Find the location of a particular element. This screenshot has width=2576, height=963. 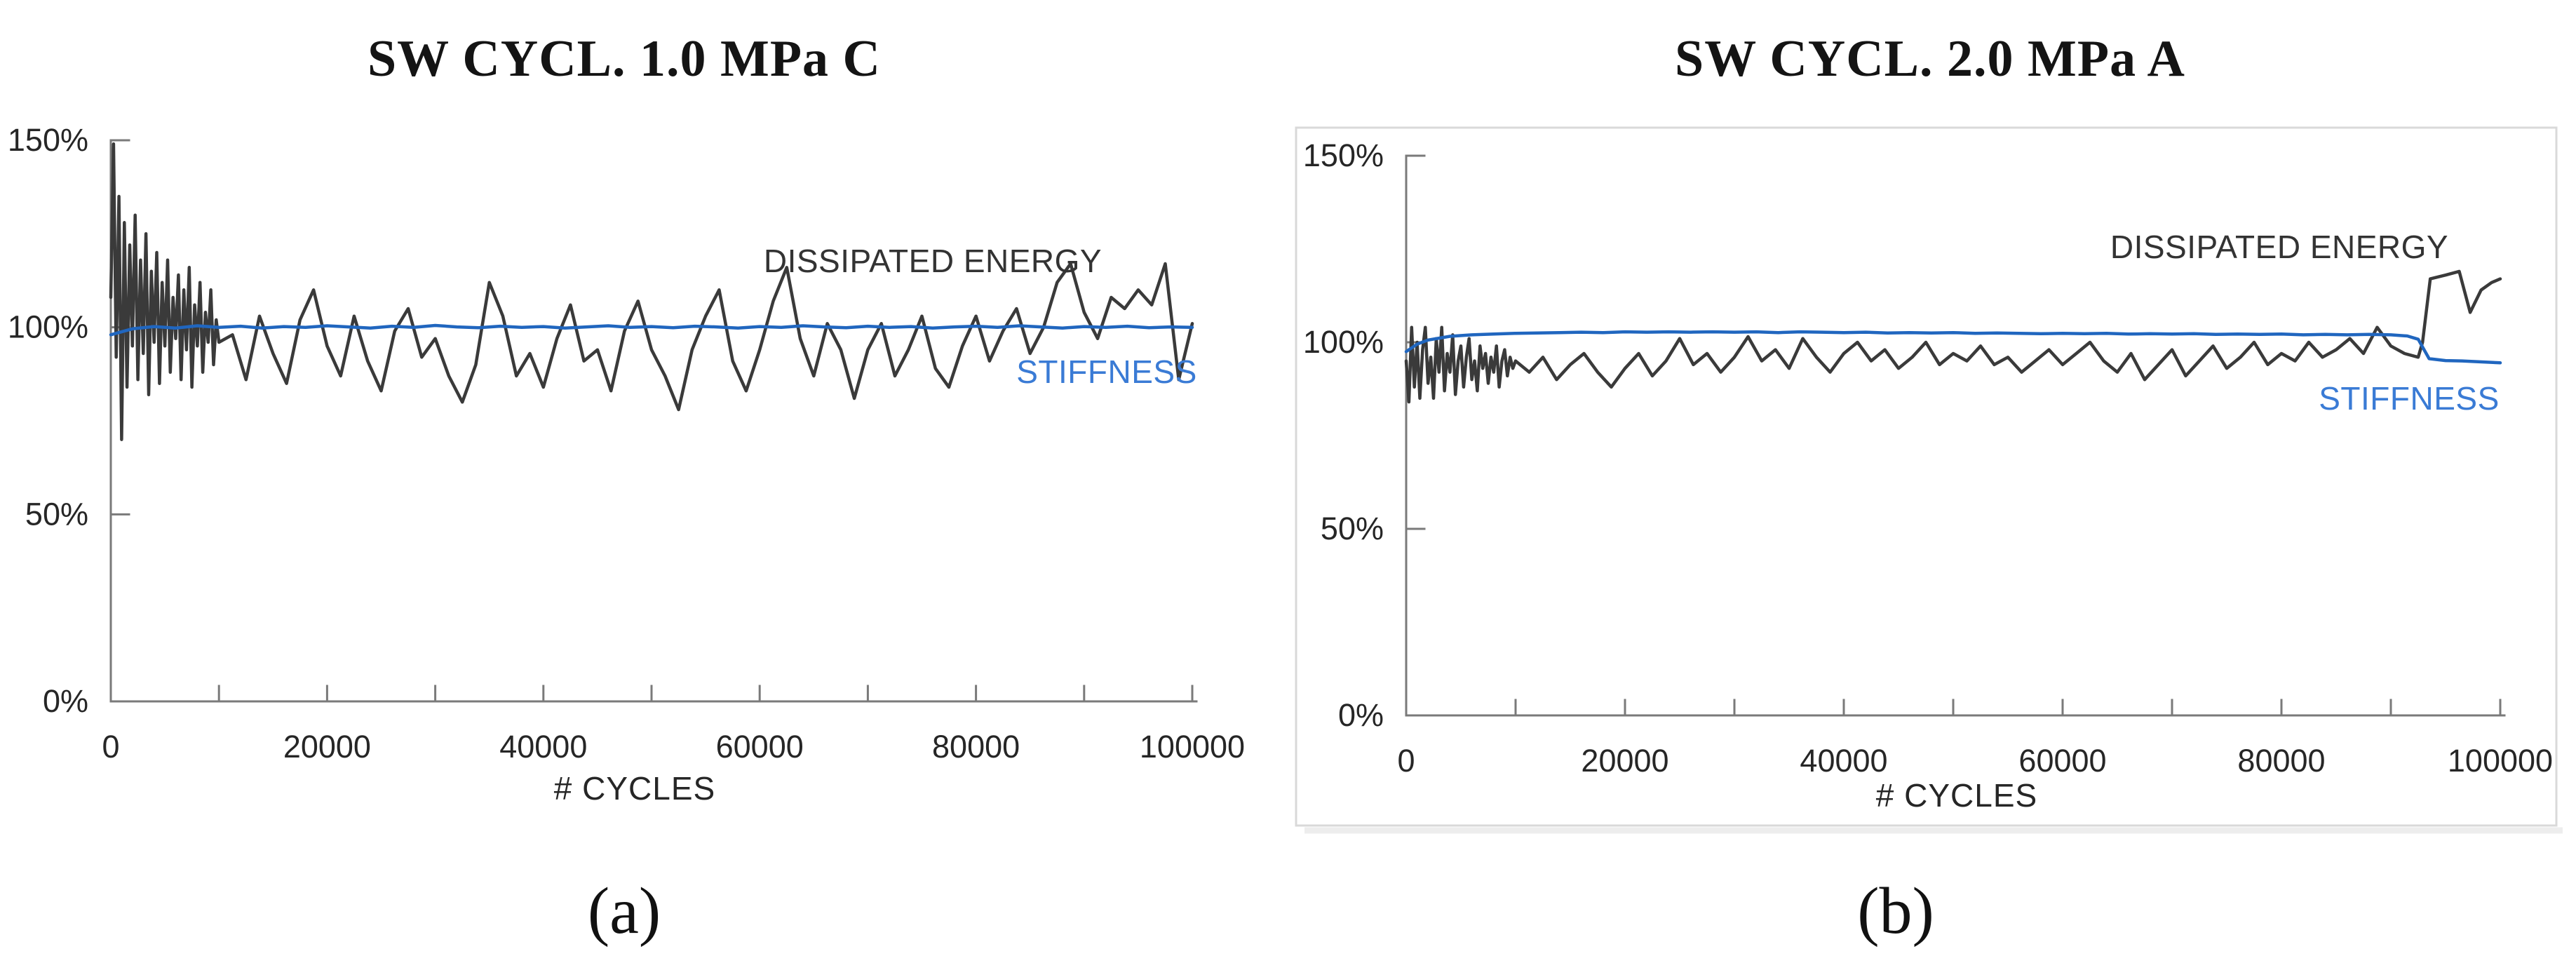

chart-b-x-tick-label: 40000 is located at coordinates (1843, 761).